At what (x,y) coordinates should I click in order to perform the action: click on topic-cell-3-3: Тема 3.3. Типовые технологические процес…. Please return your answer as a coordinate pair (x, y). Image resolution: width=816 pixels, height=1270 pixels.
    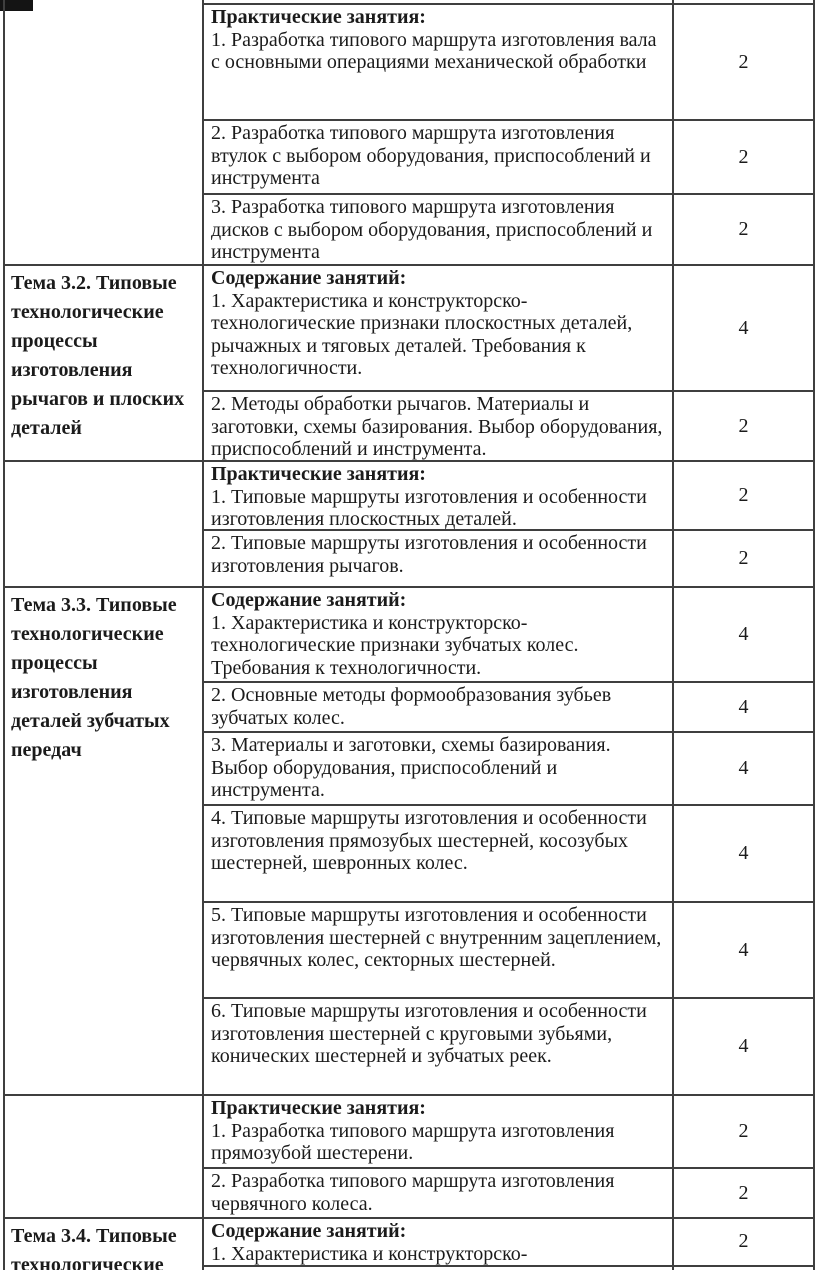
    Looking at the image, I should click on (94, 677).